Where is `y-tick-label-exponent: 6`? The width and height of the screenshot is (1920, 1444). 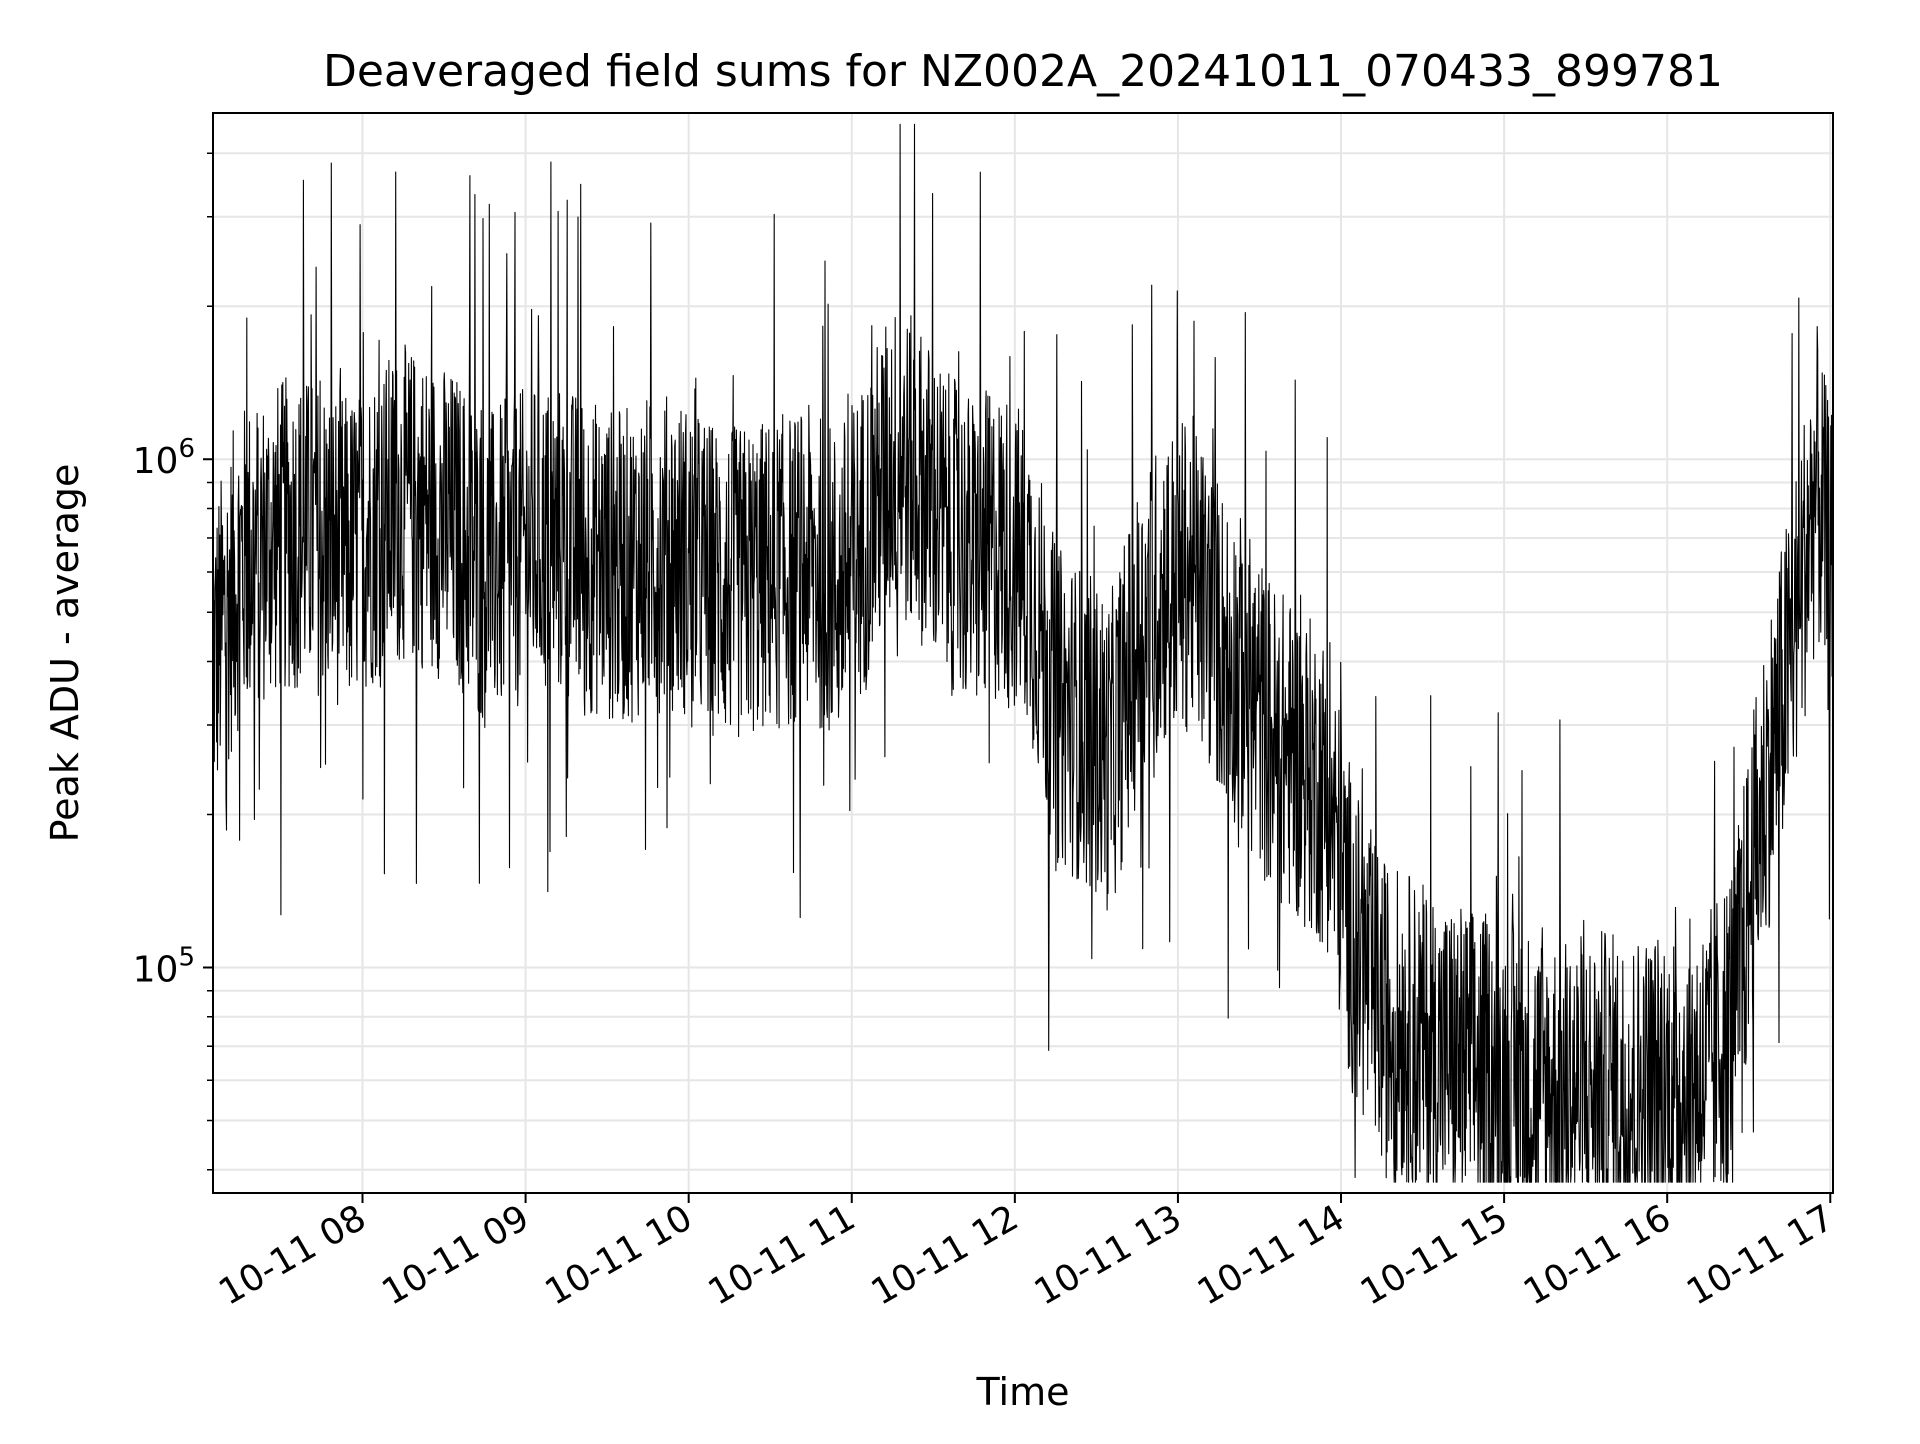 y-tick-label-exponent: 6 is located at coordinates (186, 449).